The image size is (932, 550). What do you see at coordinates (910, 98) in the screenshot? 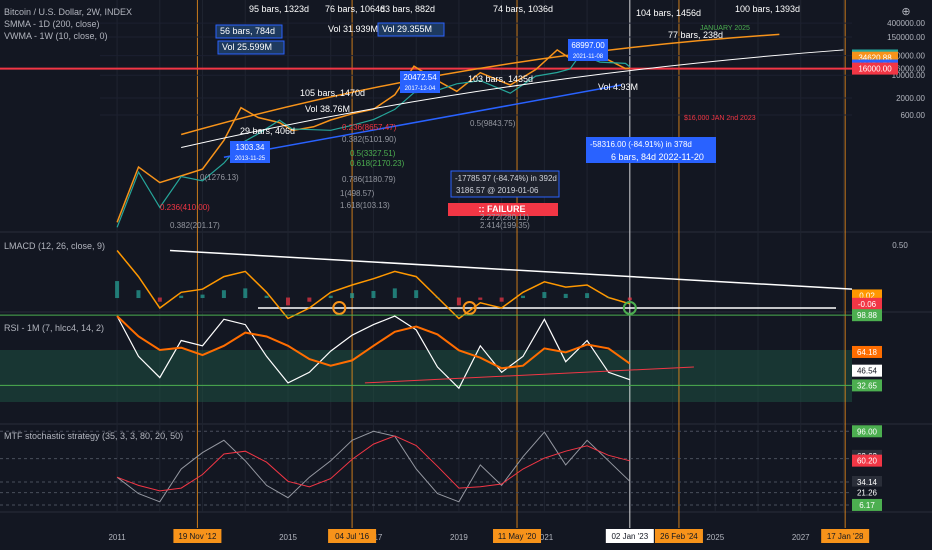
I see `price-axis-tick: 2000.00` at bounding box center [910, 98].